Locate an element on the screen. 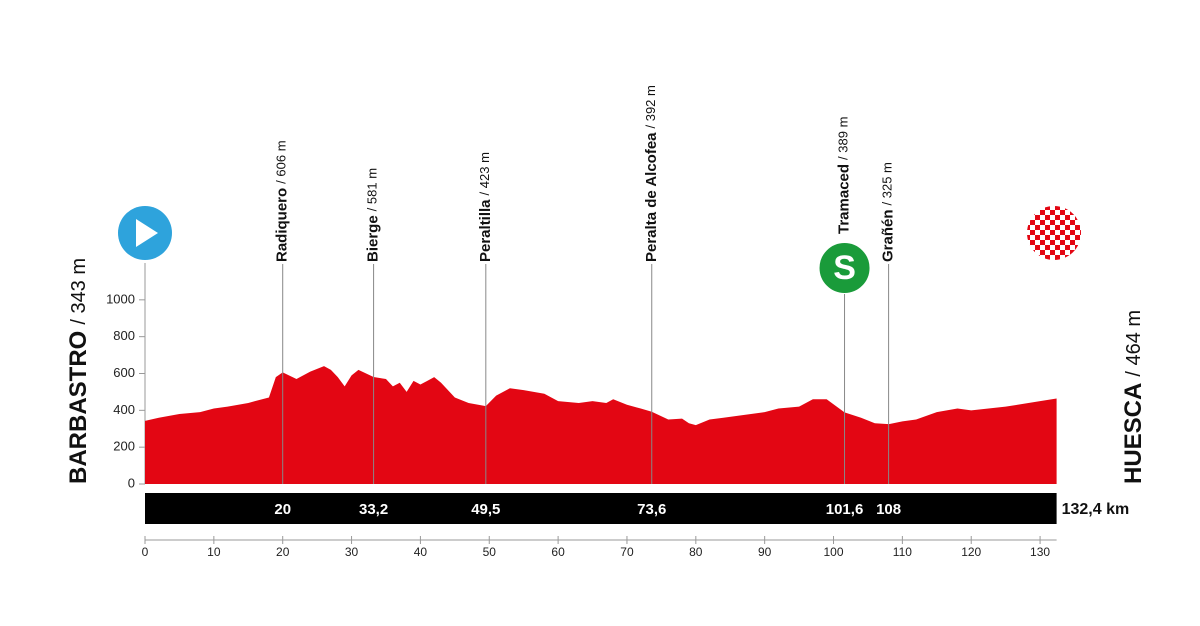 Image resolution: width=1200 pixels, height=626 pixels. waypoint-elevation: / 389 m is located at coordinates (843, 138).